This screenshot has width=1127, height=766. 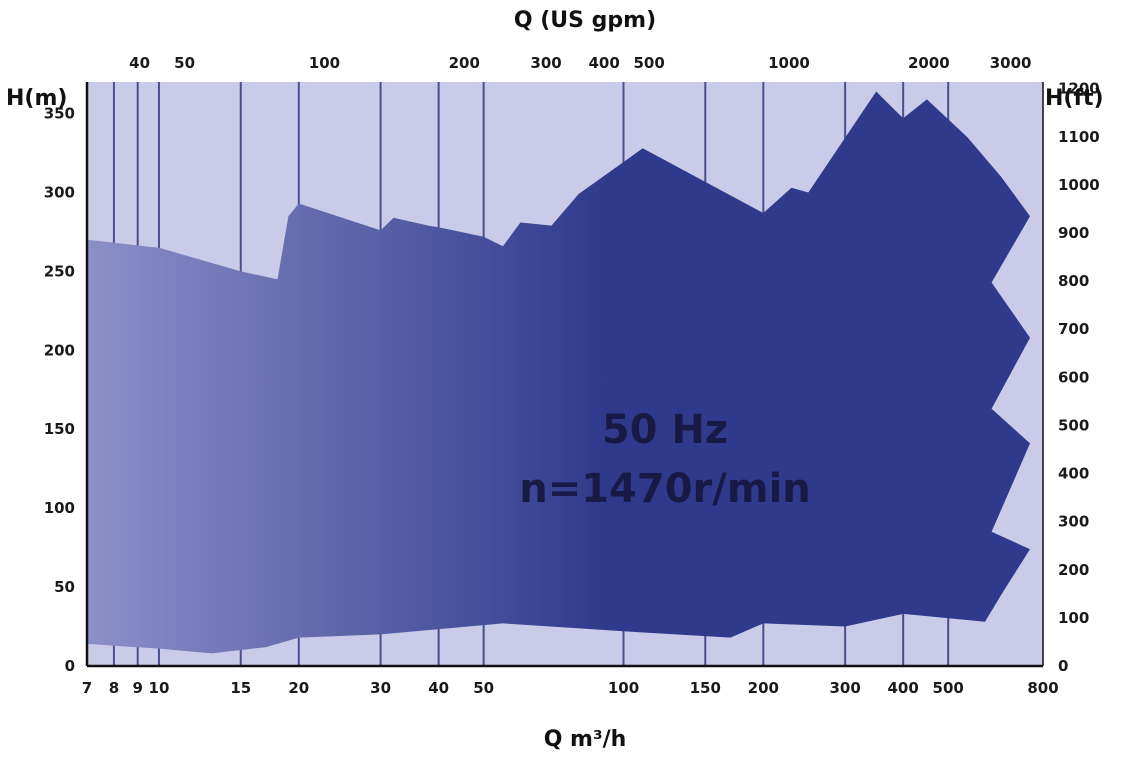 I want to click on y2-tick-label-200: 200, so click(x=1073, y=570).